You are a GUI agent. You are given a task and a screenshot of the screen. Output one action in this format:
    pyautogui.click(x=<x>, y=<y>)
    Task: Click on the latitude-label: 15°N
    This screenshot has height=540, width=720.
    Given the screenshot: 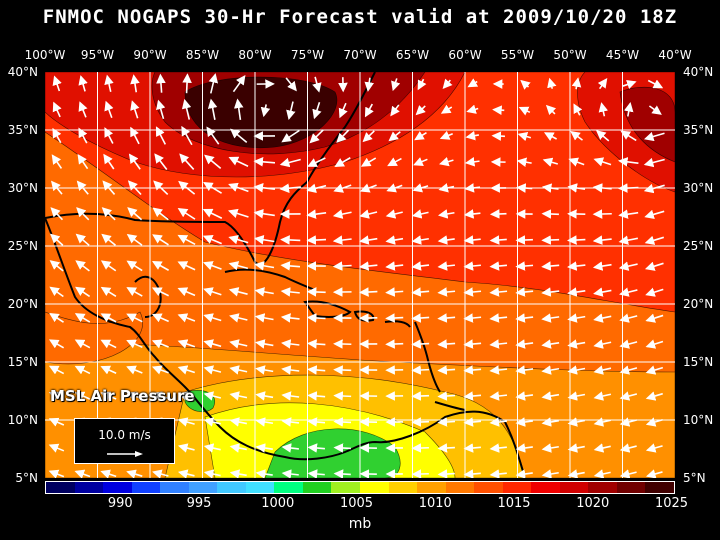 What is the action you would take?
    pyautogui.click(x=698, y=362)
    